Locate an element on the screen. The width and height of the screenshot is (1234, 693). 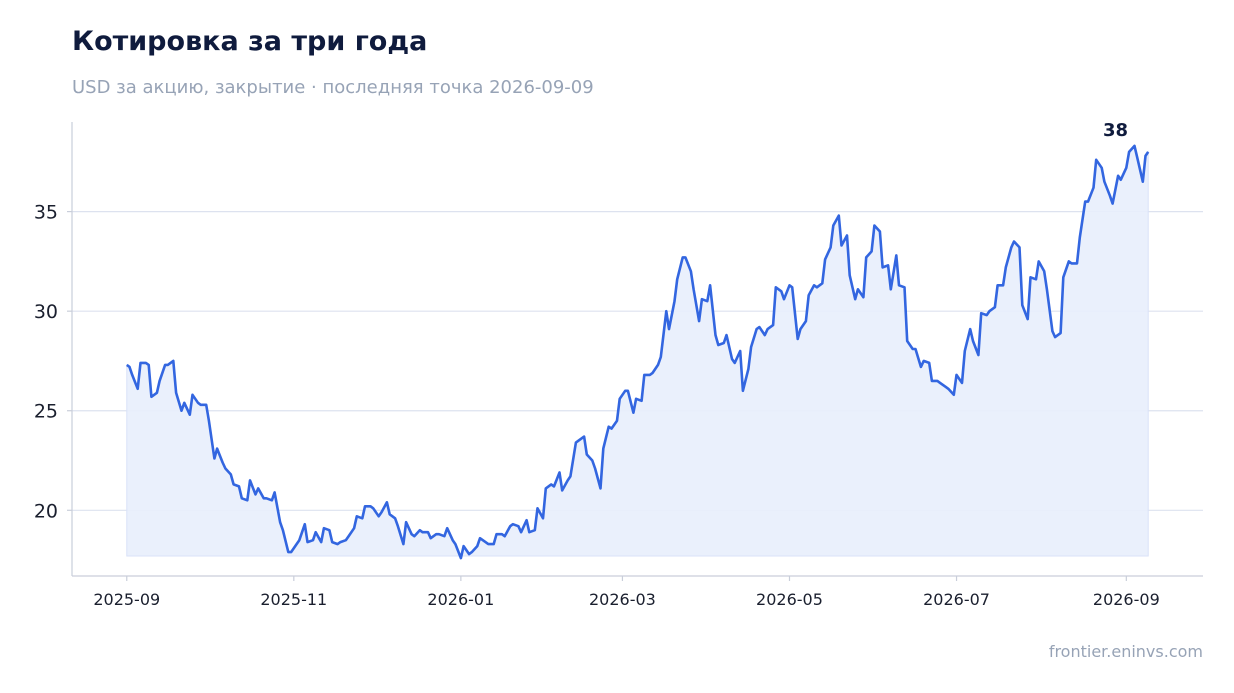
y-axis-ticks: 20 25 30 35 is located at coordinates (53, 362).